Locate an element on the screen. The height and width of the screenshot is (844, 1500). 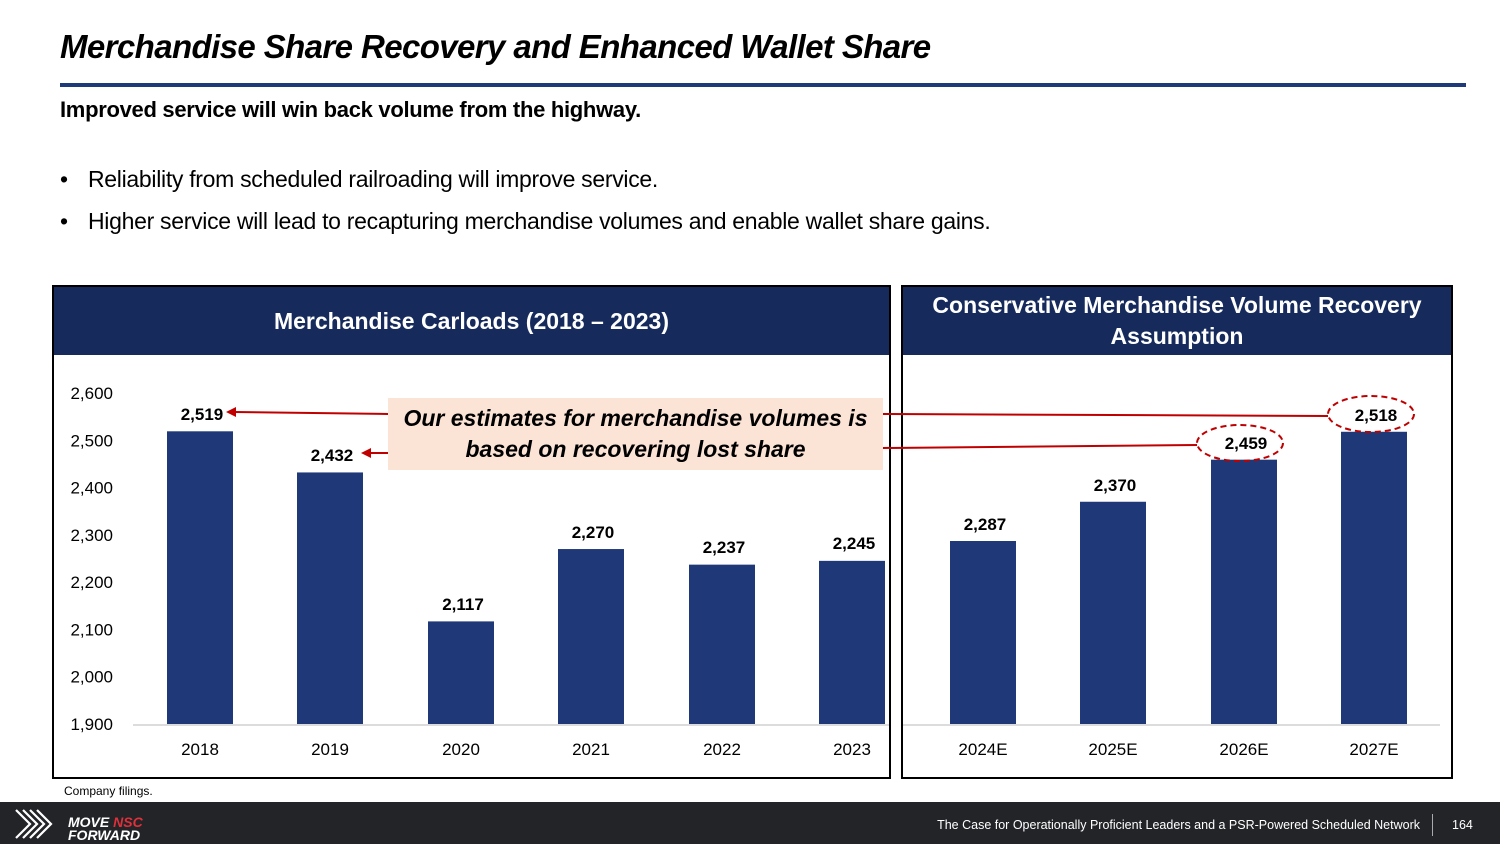
move-nsc-forward-logo: MOVE NSC FORWARD is located at coordinates (79, 825).